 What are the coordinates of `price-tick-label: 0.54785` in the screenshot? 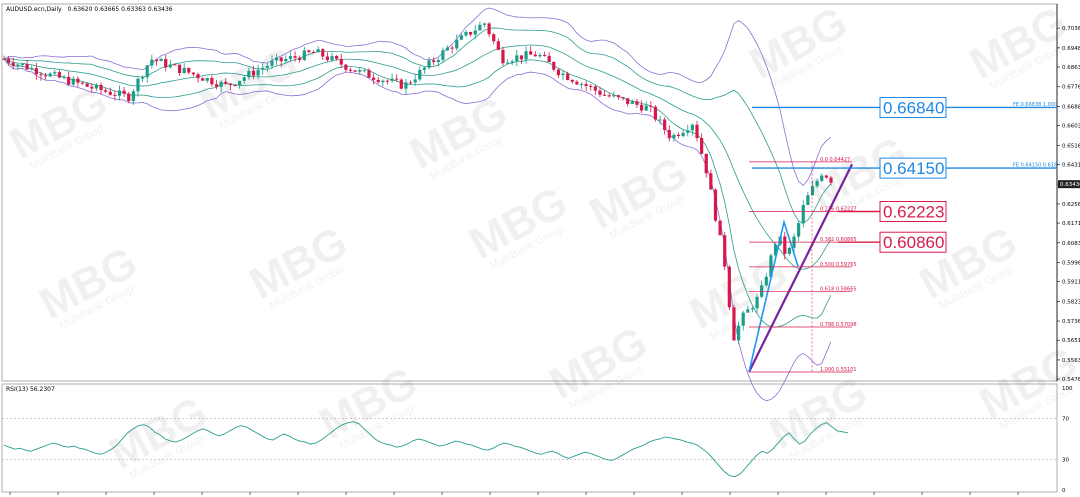 It's located at (1071, 380).